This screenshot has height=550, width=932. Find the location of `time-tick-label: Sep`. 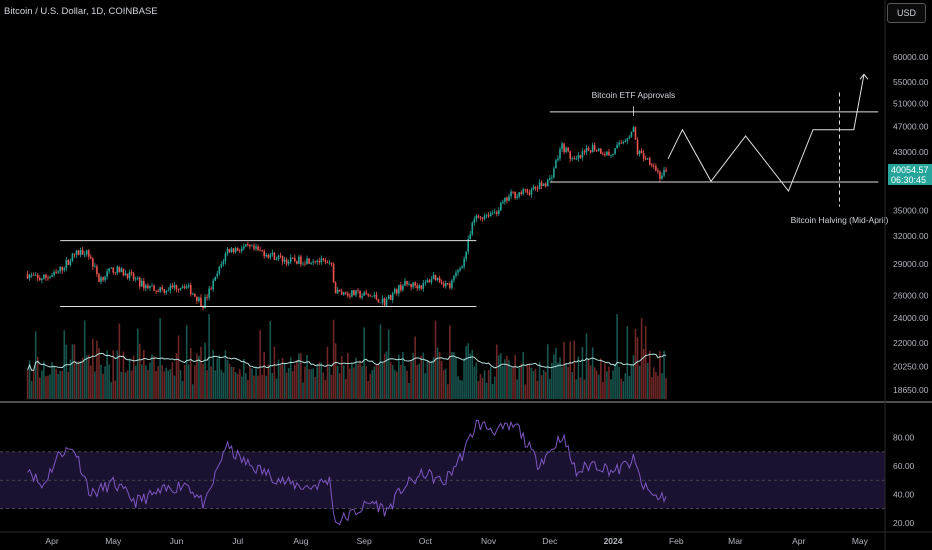

time-tick-label: Sep is located at coordinates (364, 541).